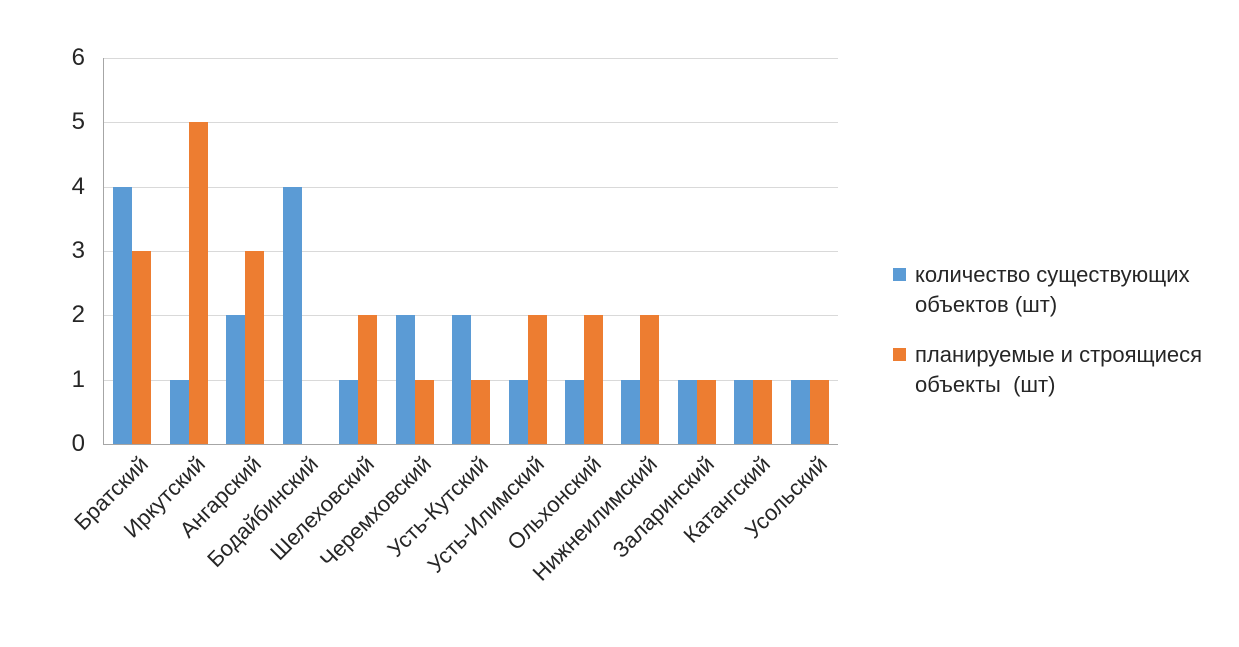  Describe the element at coordinates (78, 315) in the screenshot. I see `y-tick-label-2: 2` at that location.